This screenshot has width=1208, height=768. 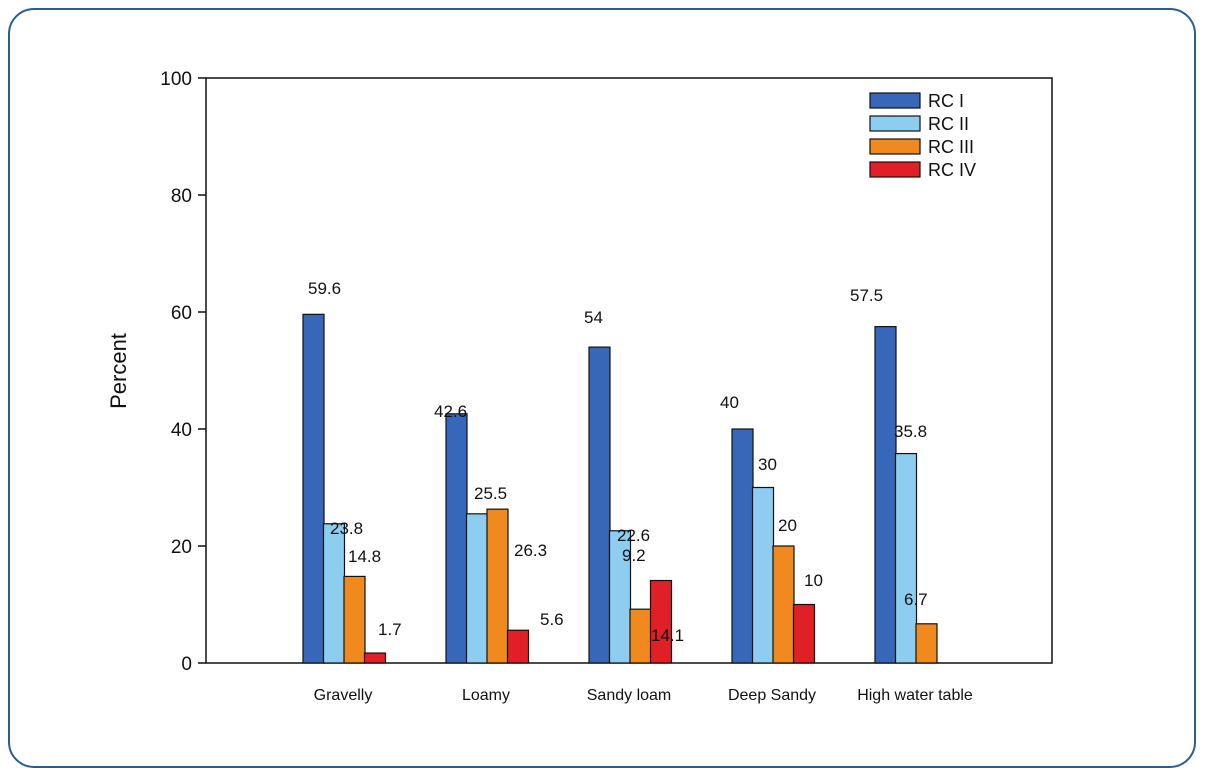 I want to click on bar-rc-iii-loamy, so click(x=497, y=586).